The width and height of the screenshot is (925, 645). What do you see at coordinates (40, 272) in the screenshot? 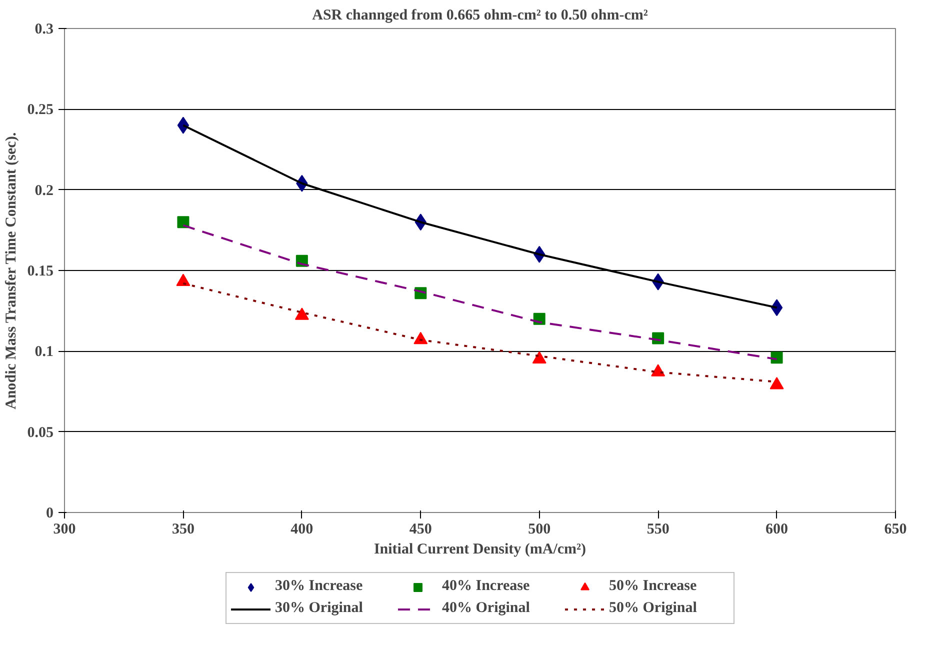
I see `y-tick-label: 0.15` at bounding box center [40, 272].